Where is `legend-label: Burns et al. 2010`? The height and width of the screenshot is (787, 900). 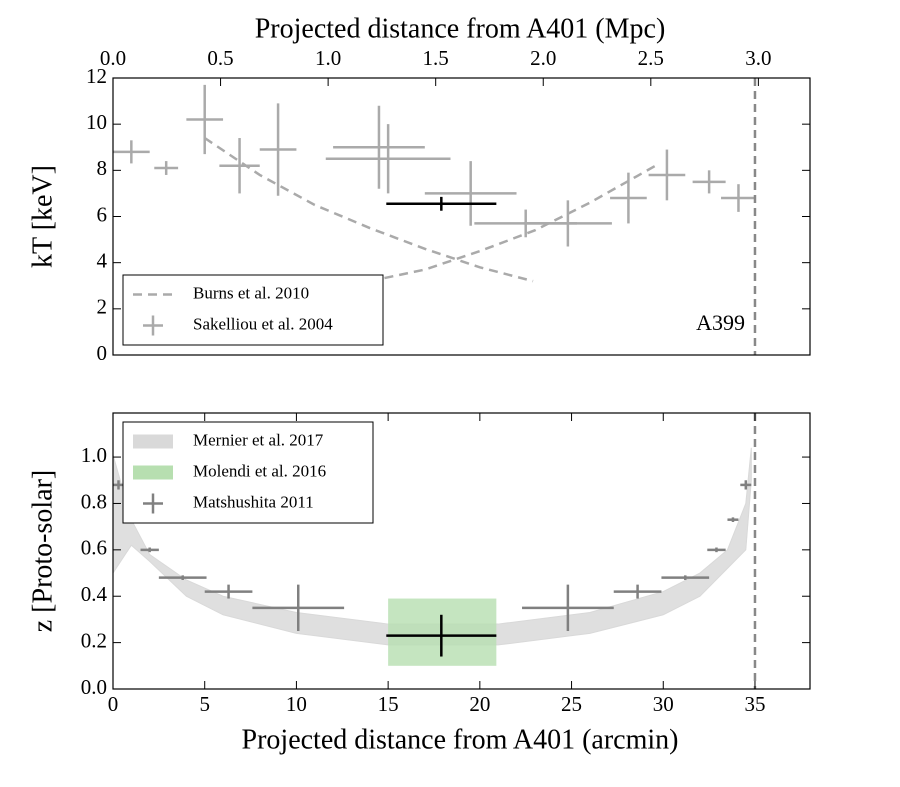
legend-label: Burns et al. 2010 is located at coordinates (251, 292).